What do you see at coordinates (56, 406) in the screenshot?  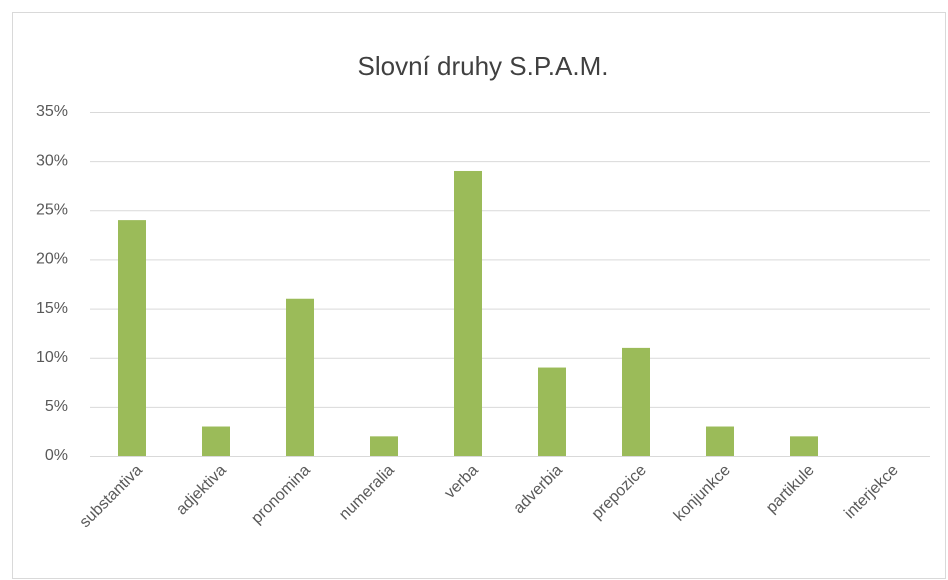 I see `y-tick-label: 5%` at bounding box center [56, 406].